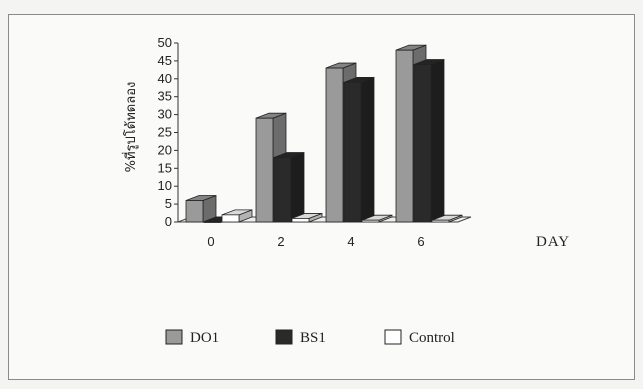 This screenshot has width=643, height=389. I want to click on y-tick-label: 45, so click(165, 60).